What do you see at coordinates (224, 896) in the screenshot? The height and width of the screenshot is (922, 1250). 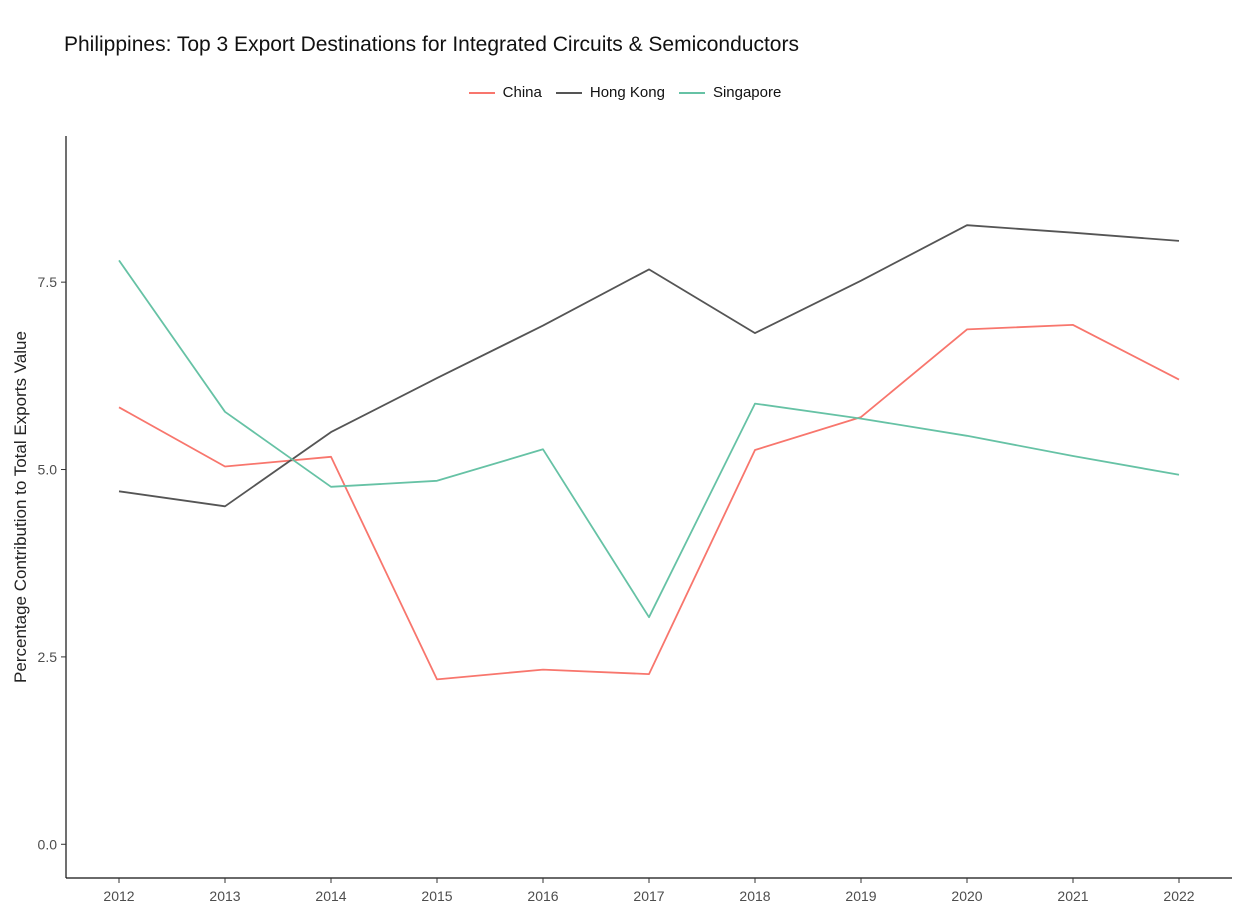 I see `x-tick-label: 2013` at bounding box center [224, 896].